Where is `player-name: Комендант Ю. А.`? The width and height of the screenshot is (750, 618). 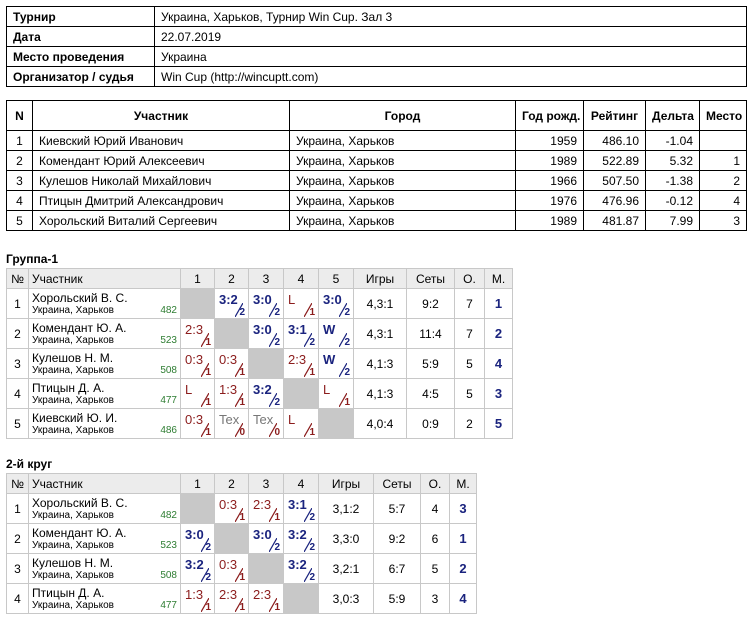
player-name: Комендант Ю. А. is located at coordinates (79, 327).